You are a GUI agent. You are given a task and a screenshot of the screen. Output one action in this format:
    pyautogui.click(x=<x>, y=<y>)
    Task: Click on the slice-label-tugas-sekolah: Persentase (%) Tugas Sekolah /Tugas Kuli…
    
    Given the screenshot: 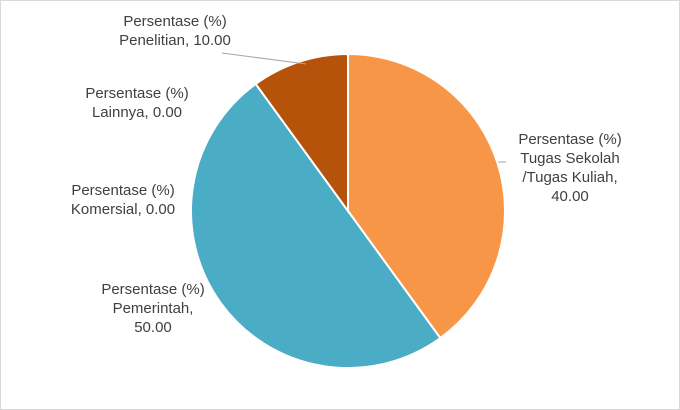 What is the action you would take?
    pyautogui.click(x=570, y=168)
    